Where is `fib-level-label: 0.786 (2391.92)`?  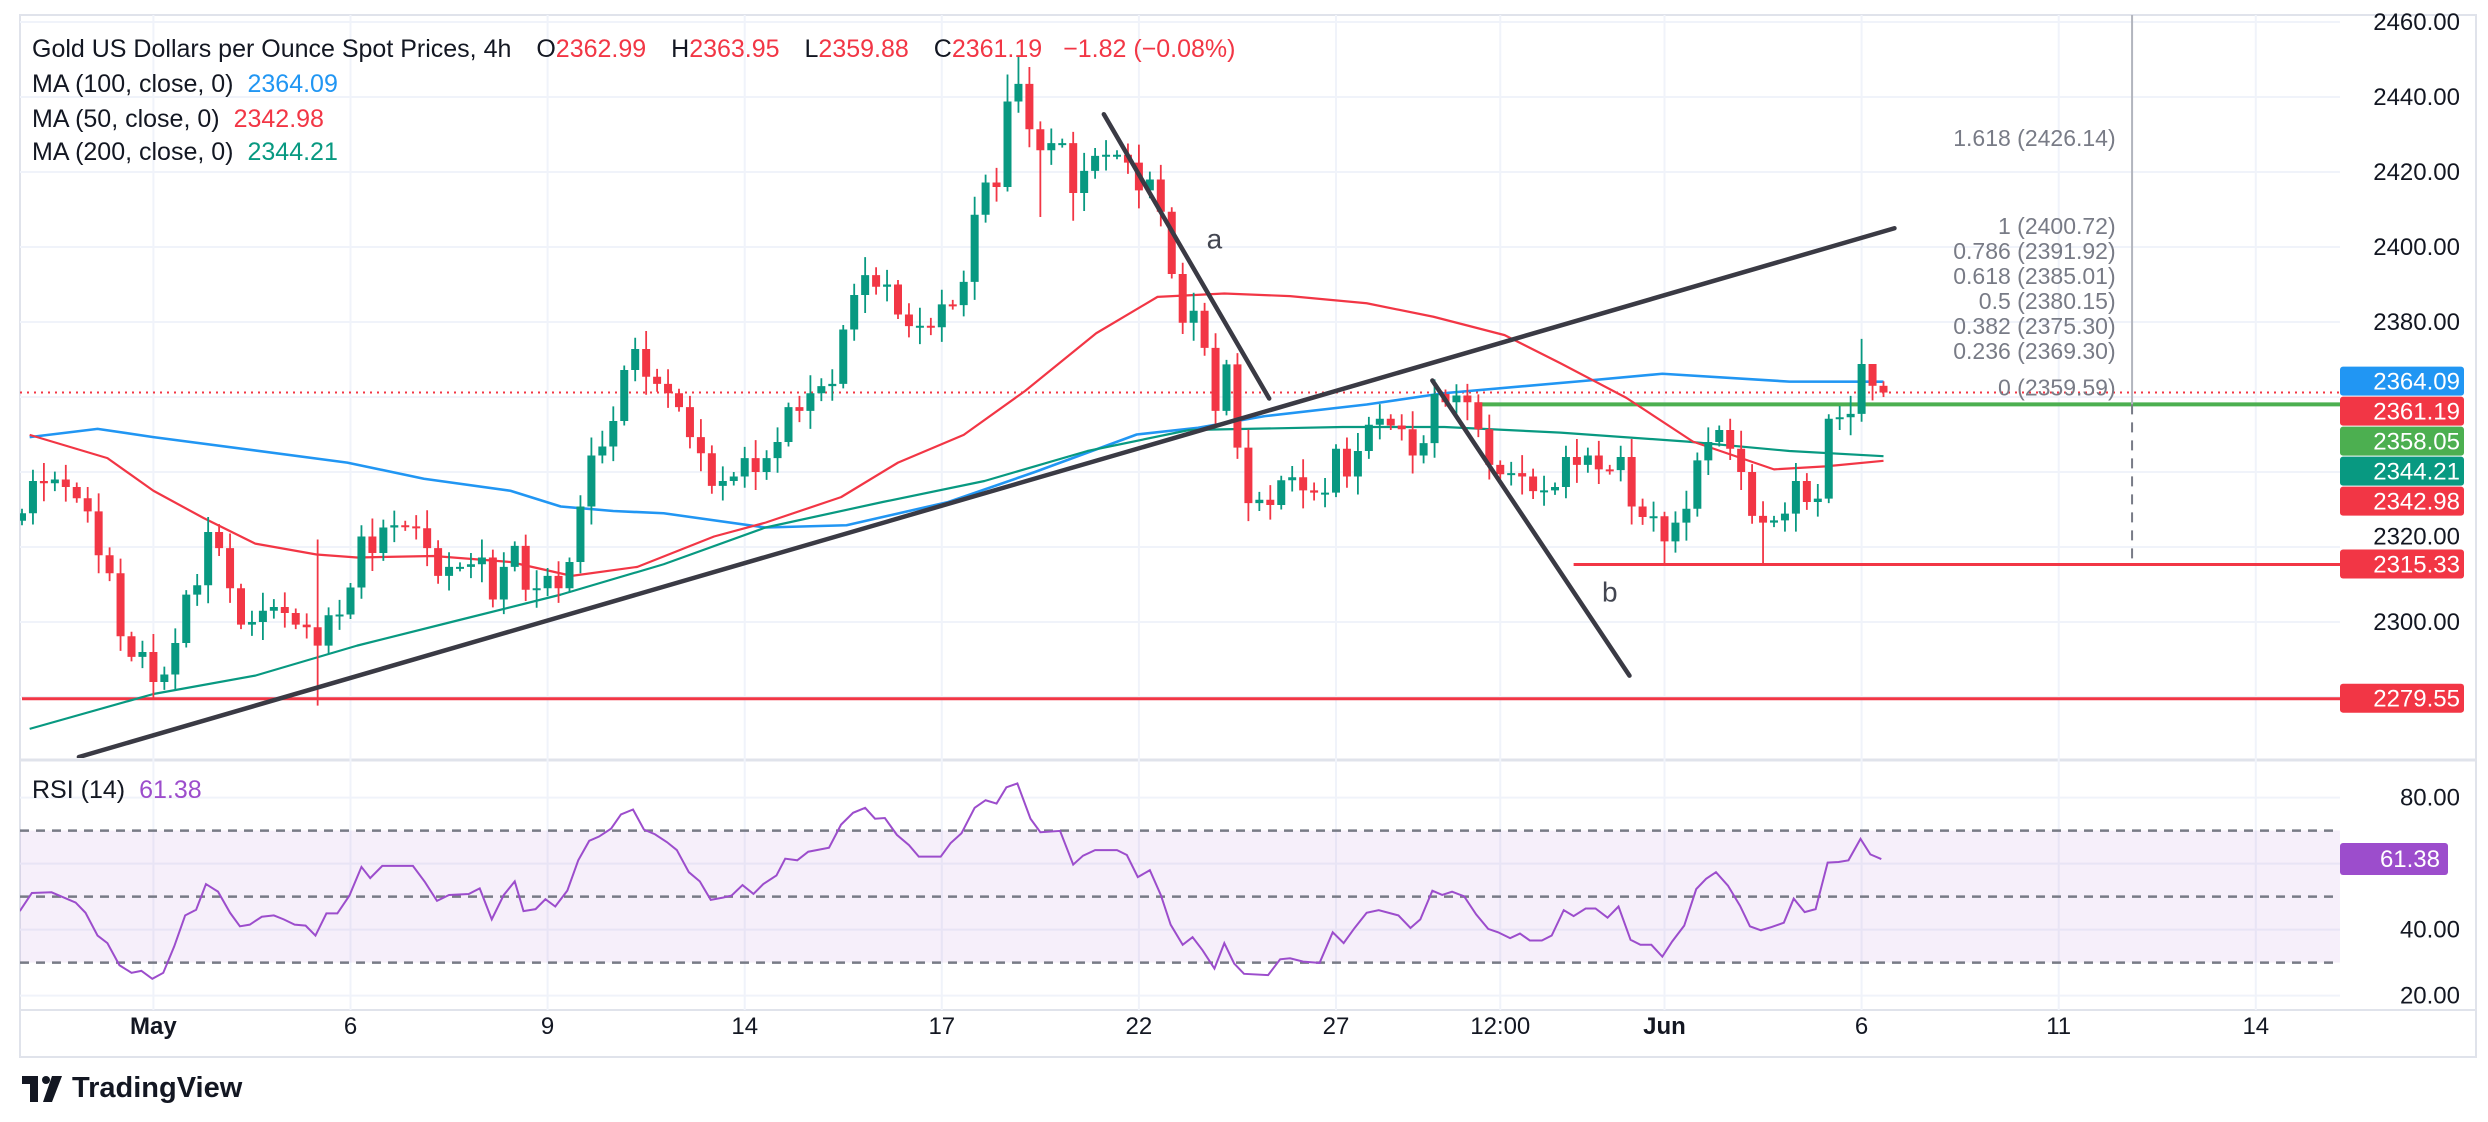 fib-level-label: 0.786 (2391.92) is located at coordinates (2034, 251).